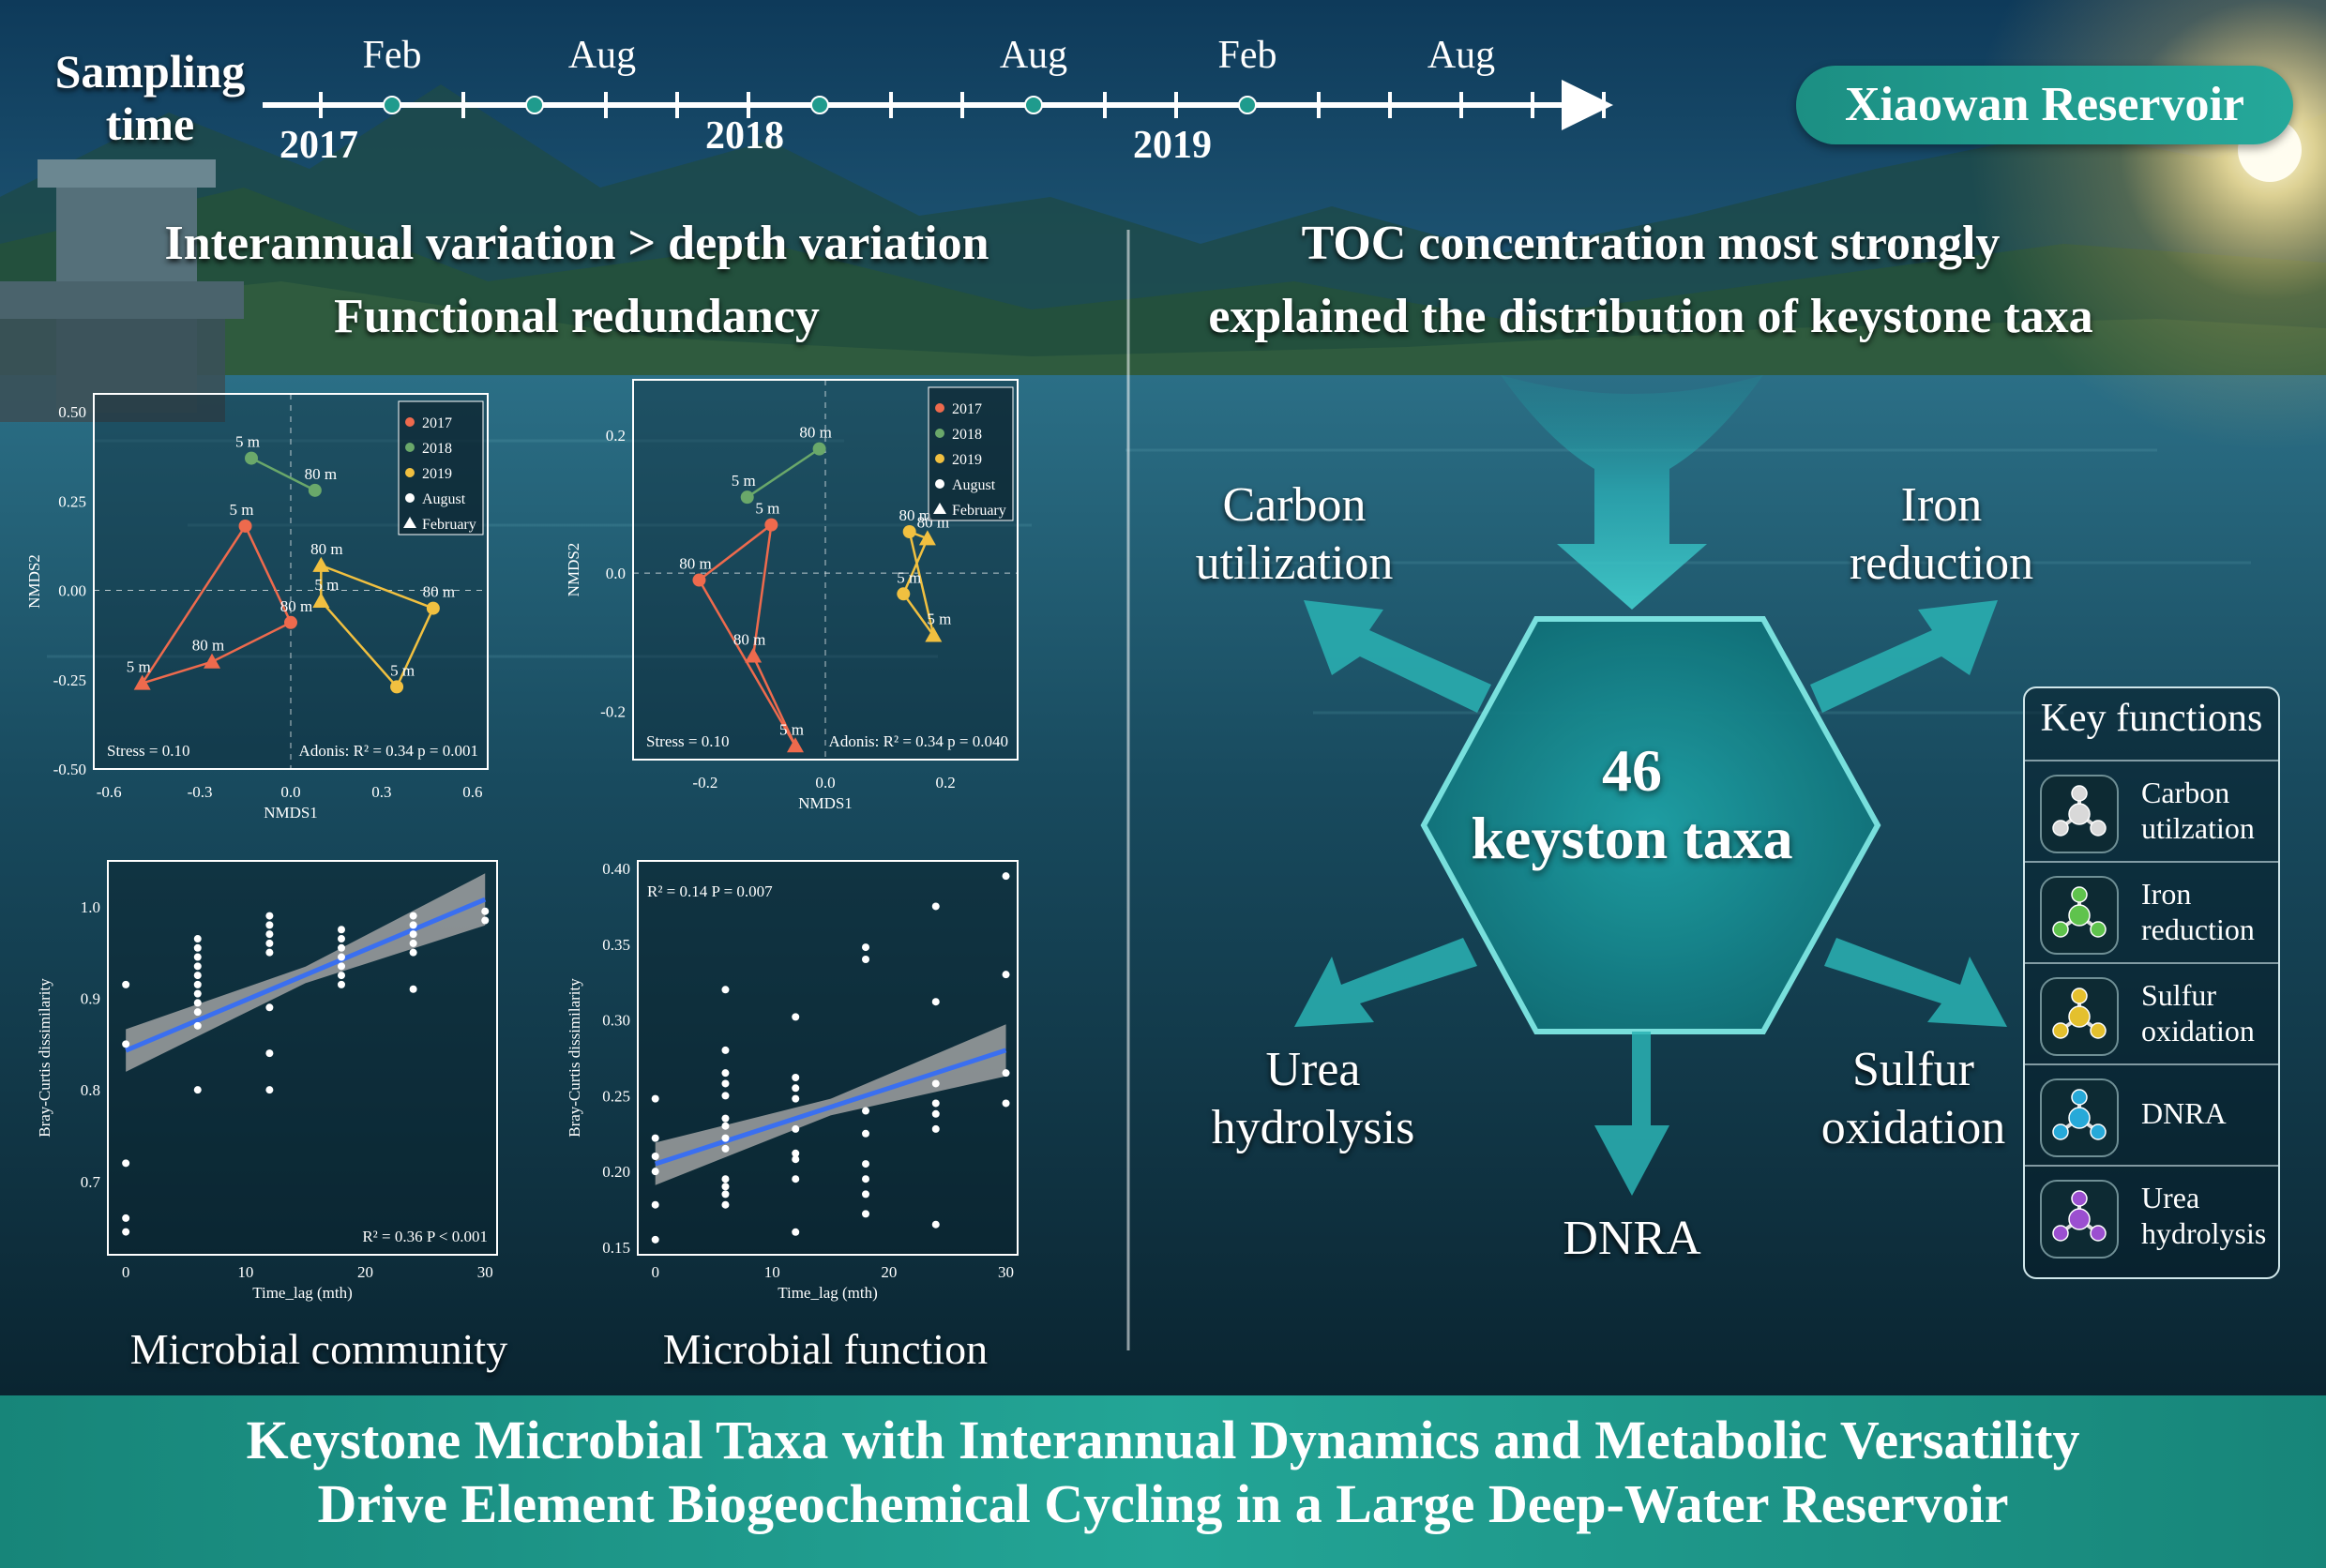  I want to click on keystone-count-label: keyston taxa, so click(1632, 838).